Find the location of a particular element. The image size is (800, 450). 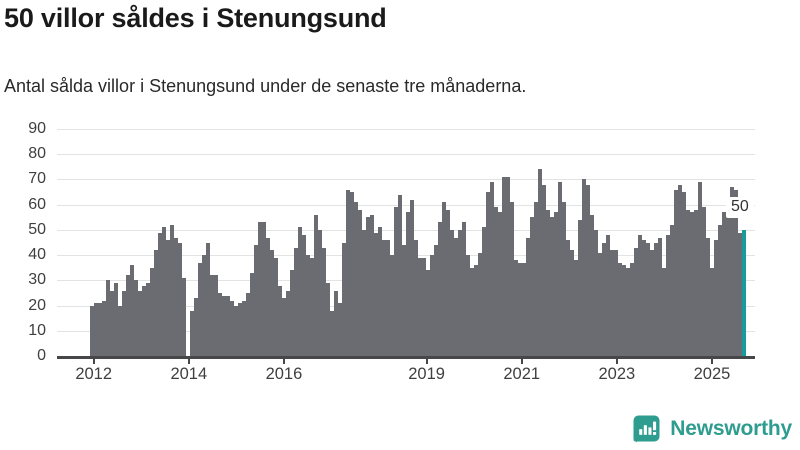

y-axis-tick-label: 80 is located at coordinates (37, 154).